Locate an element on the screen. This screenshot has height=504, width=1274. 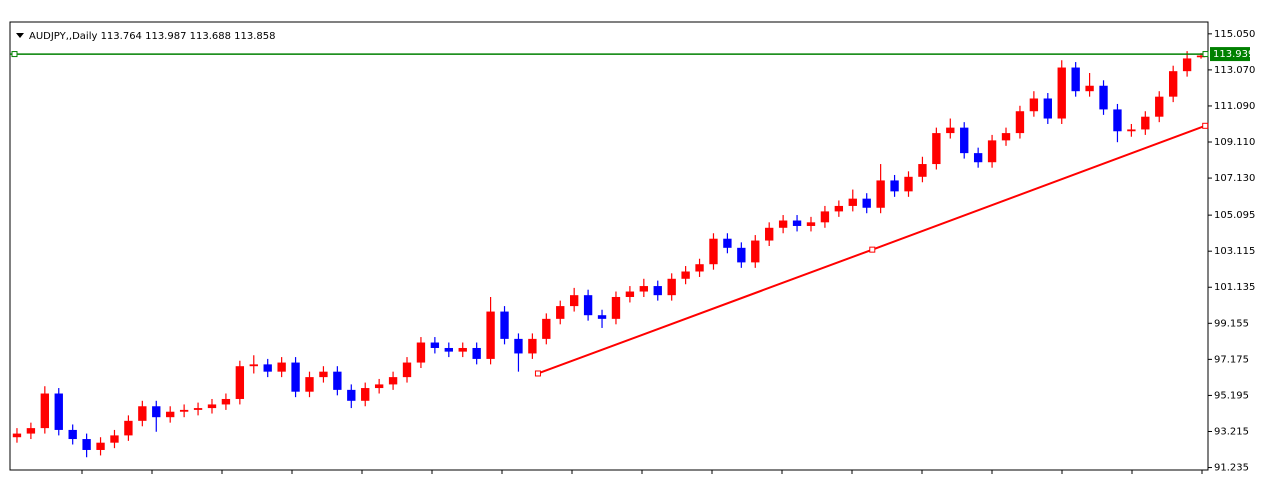
y-tick-label: 95.195 is located at coordinates (1231, 395).